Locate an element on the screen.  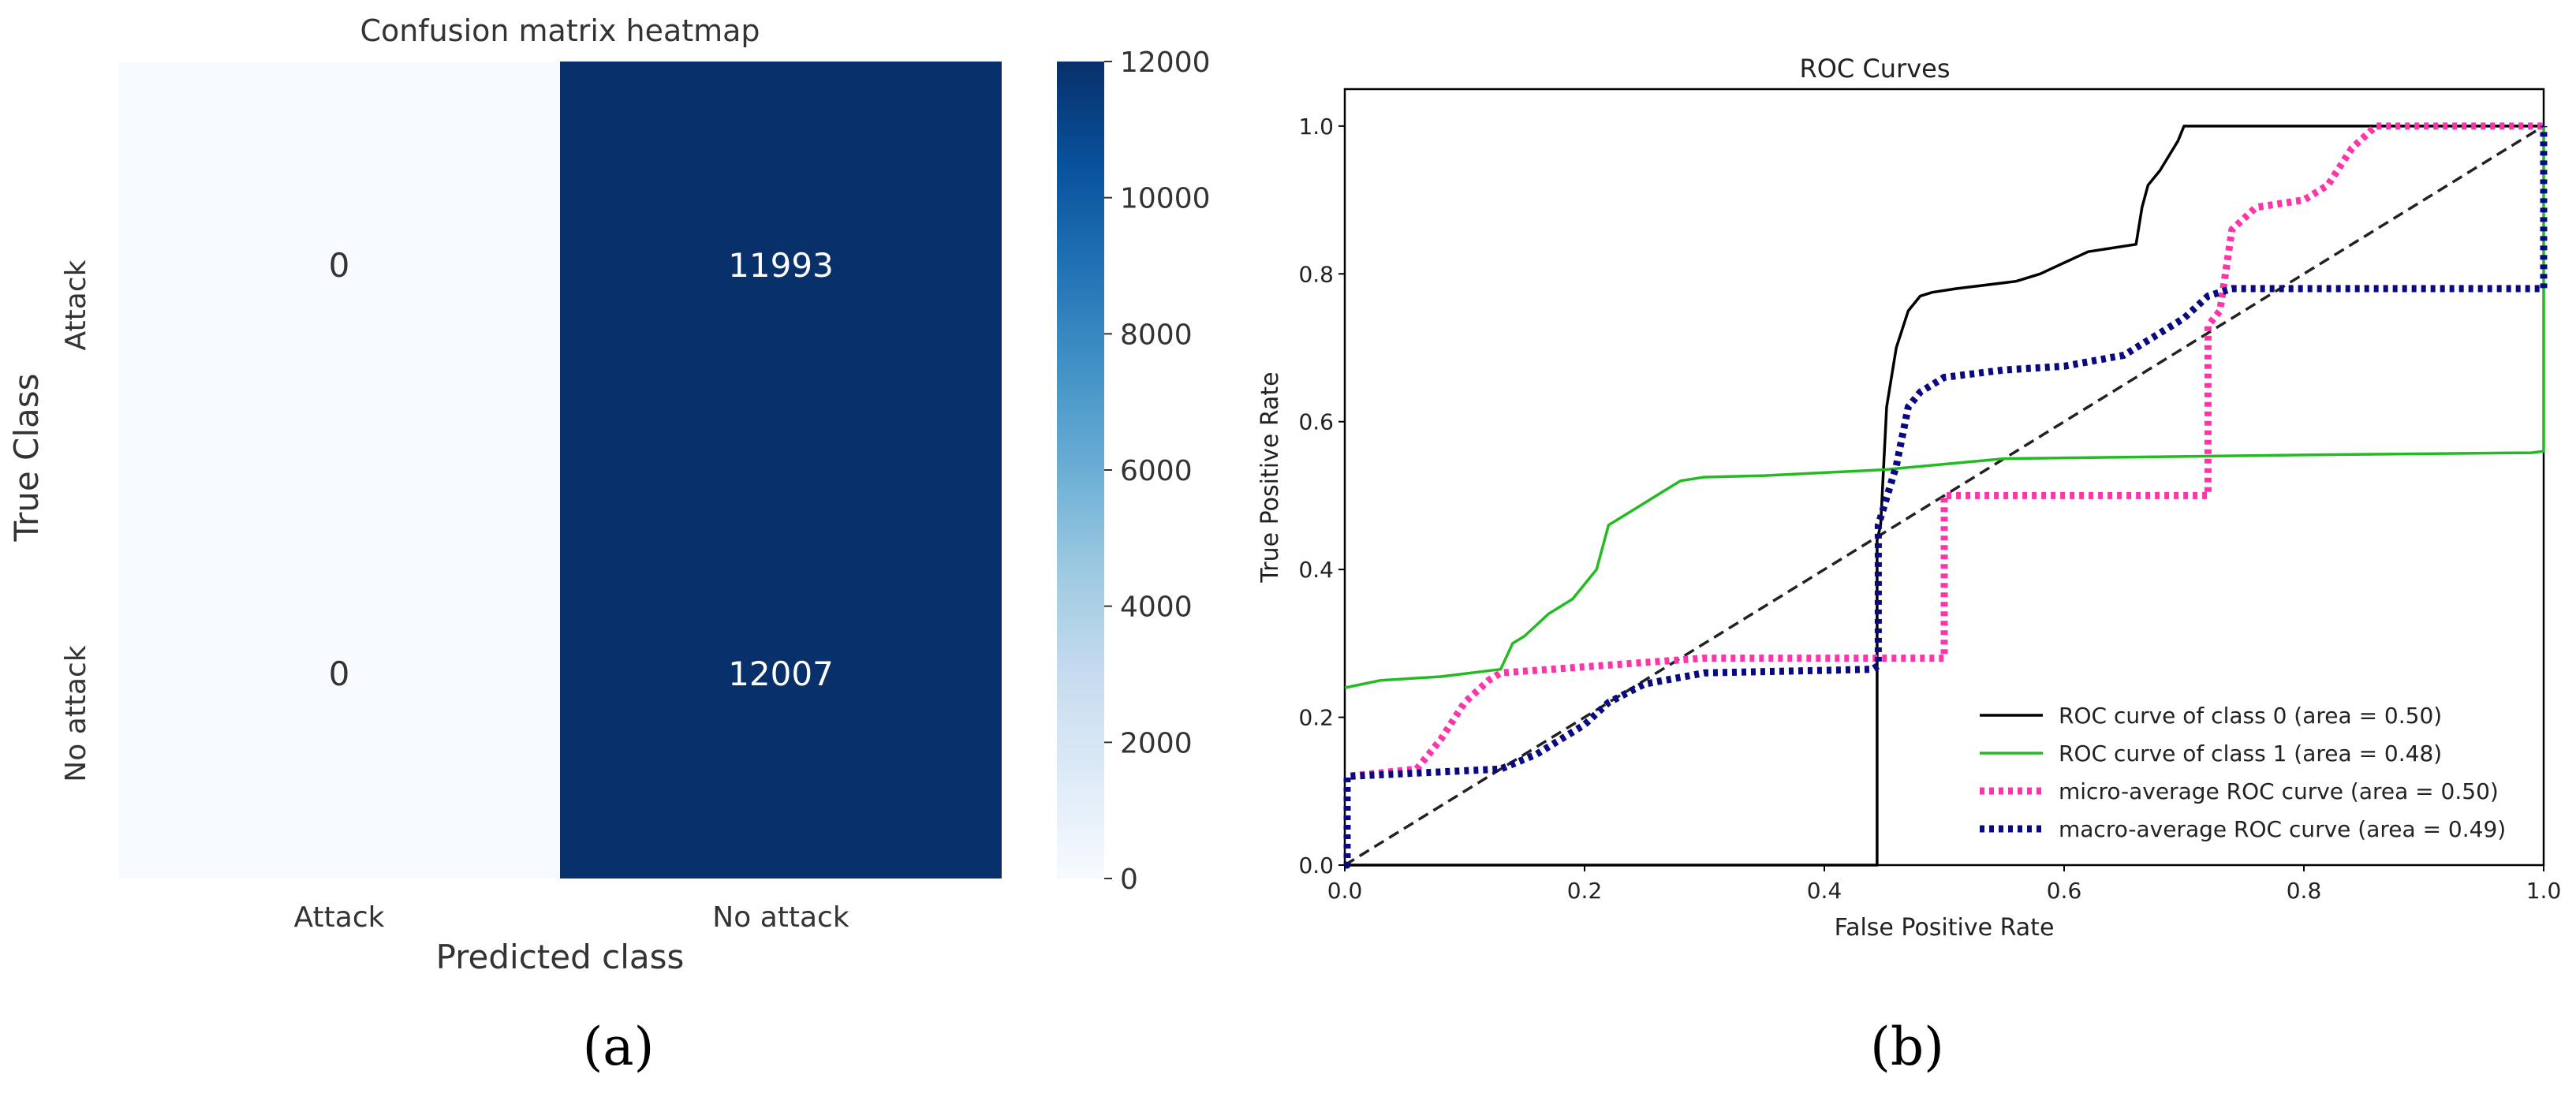
roc-legend-label: ROC curve of class 0 (area = 0.50) is located at coordinates (2250, 716).